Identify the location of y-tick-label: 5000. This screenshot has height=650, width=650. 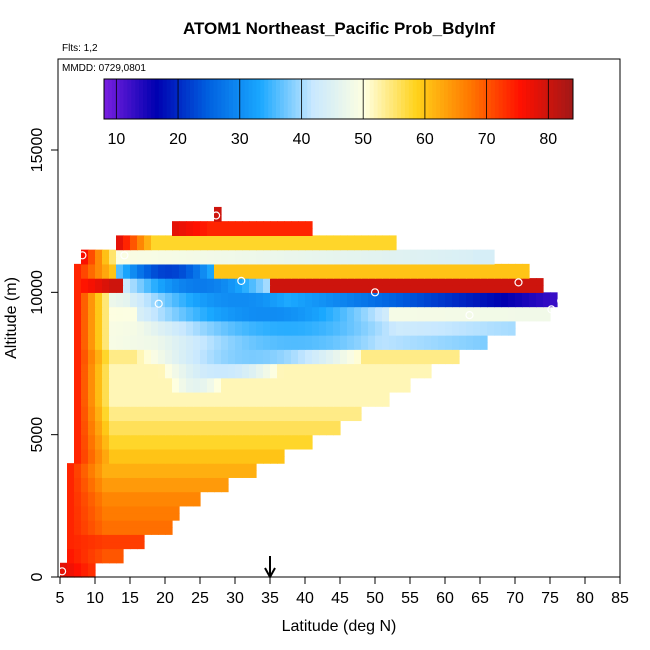
(37, 435).